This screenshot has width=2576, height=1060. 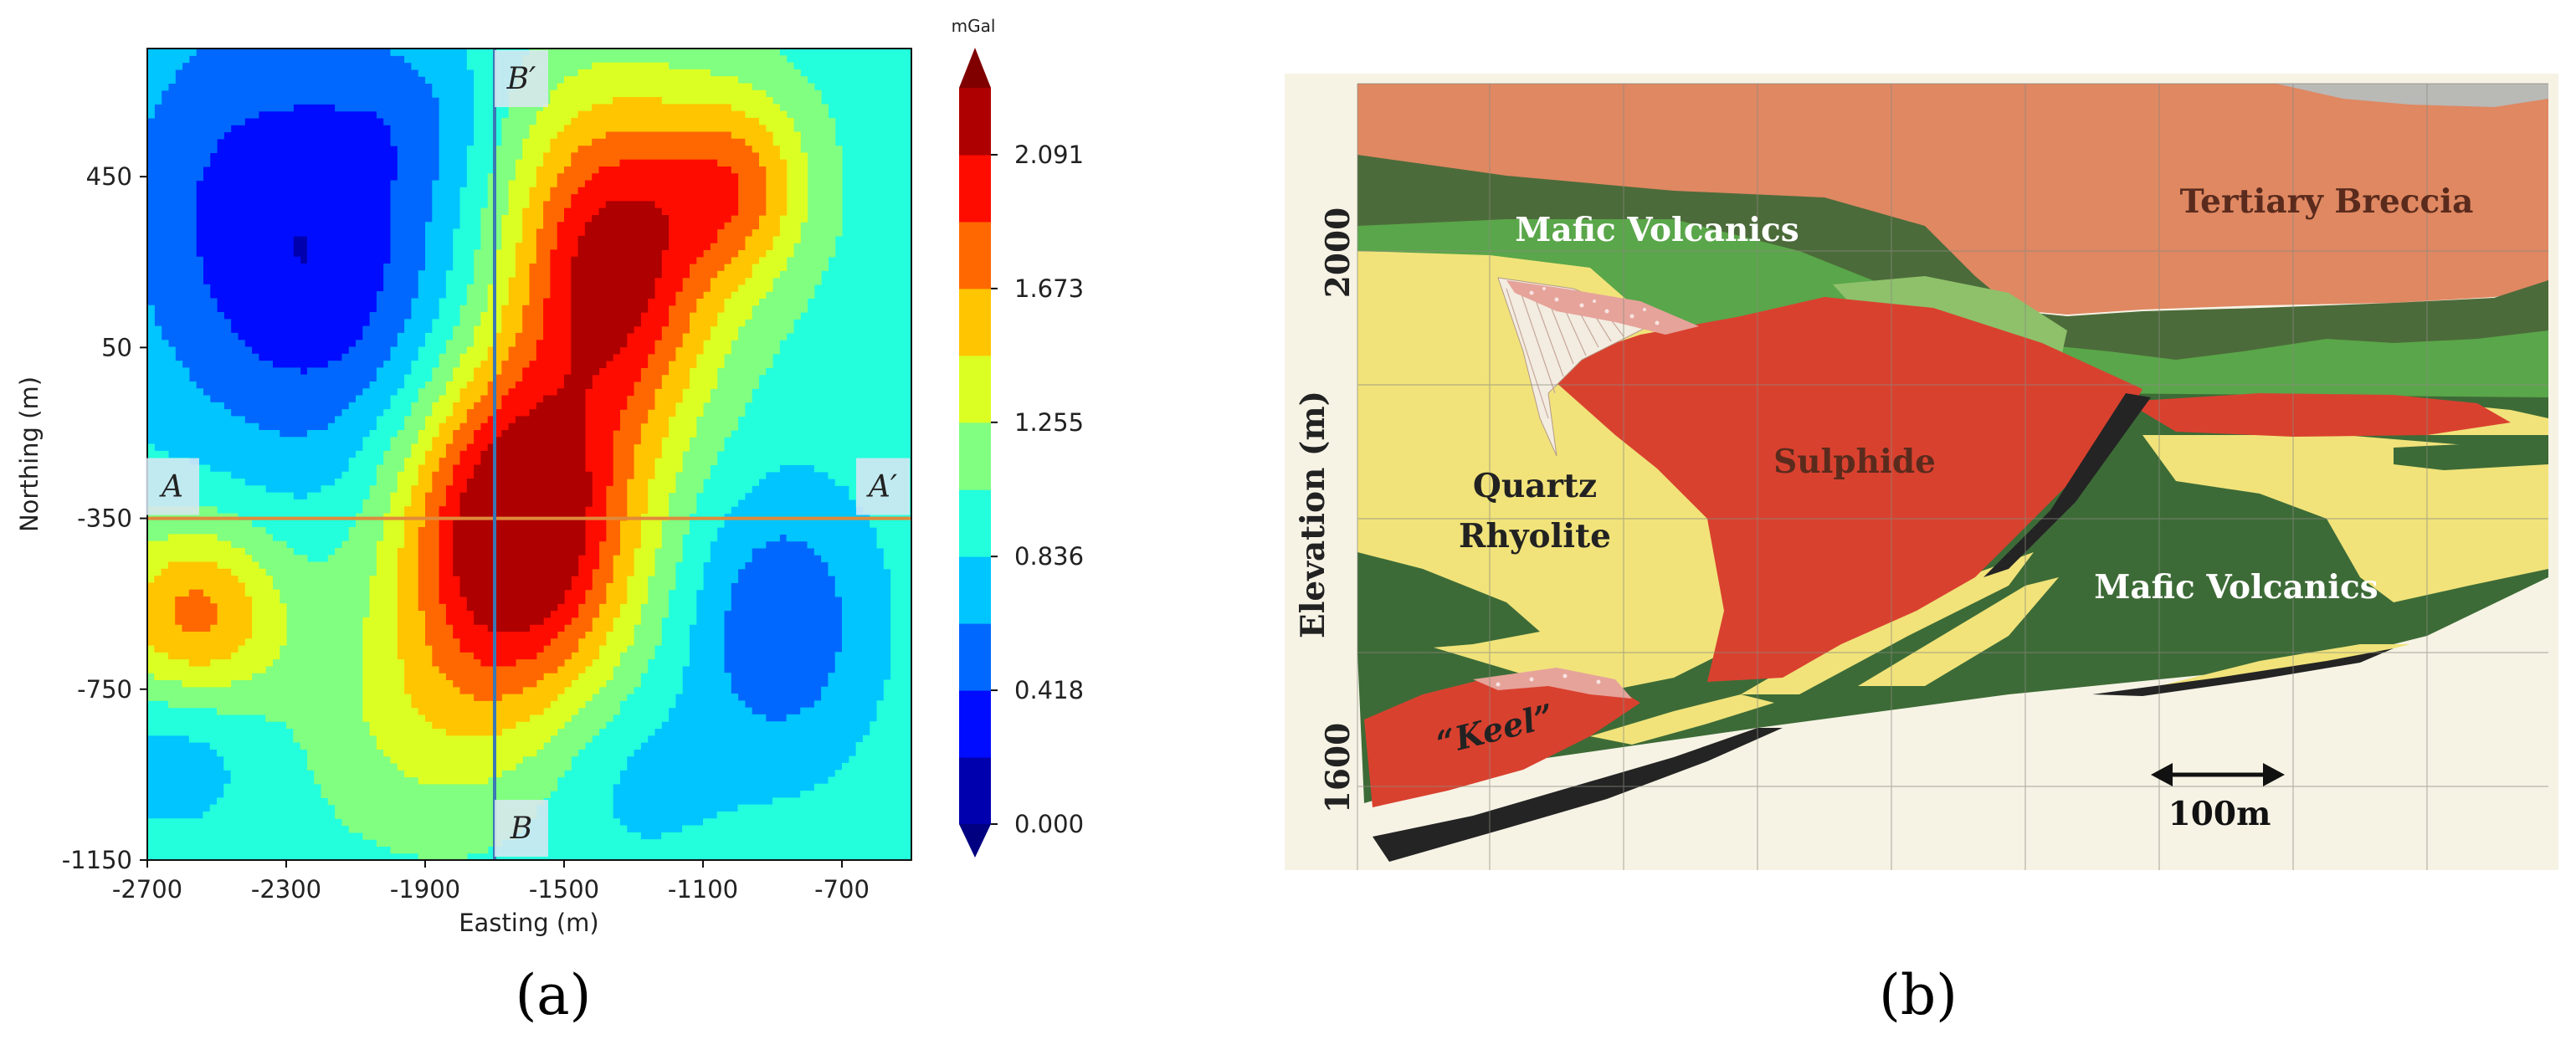 I want to click on panel-a-label: (a), so click(x=554, y=995).